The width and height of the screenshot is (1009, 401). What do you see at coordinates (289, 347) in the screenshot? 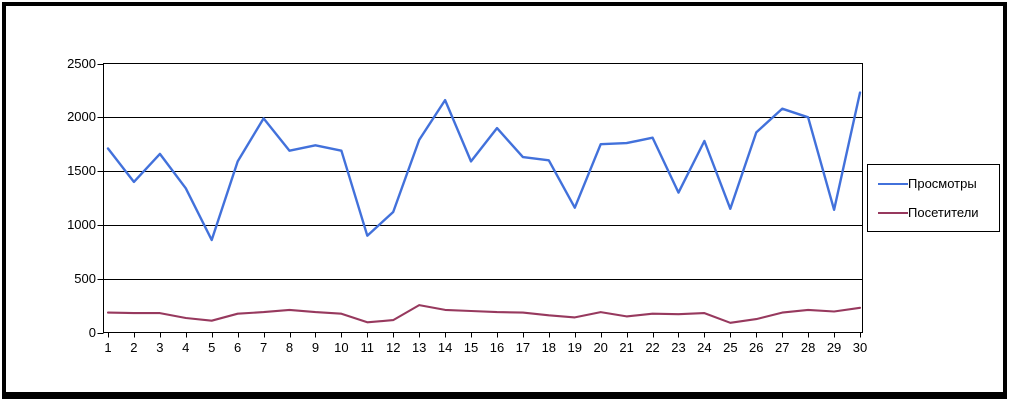
I see `x-axis-label: 8` at bounding box center [289, 347].